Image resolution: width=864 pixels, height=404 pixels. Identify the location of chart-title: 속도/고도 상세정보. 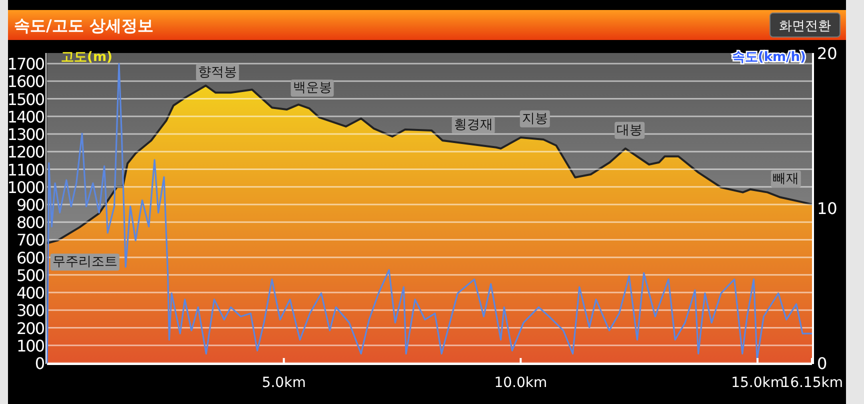
(84, 25).